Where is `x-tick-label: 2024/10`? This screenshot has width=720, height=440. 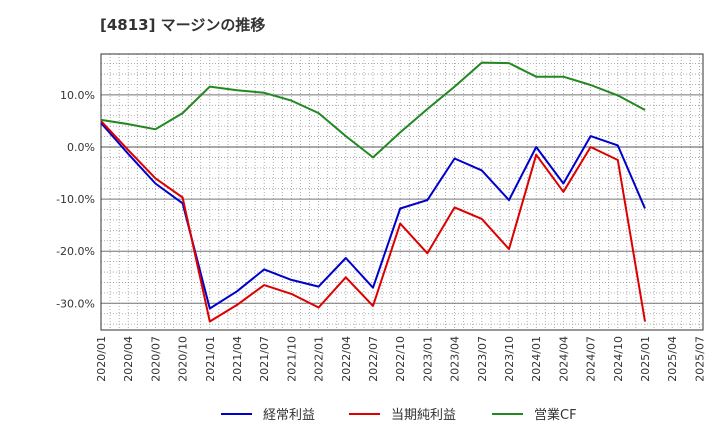 x-tick-label: 2024/10 is located at coordinates (618, 359).